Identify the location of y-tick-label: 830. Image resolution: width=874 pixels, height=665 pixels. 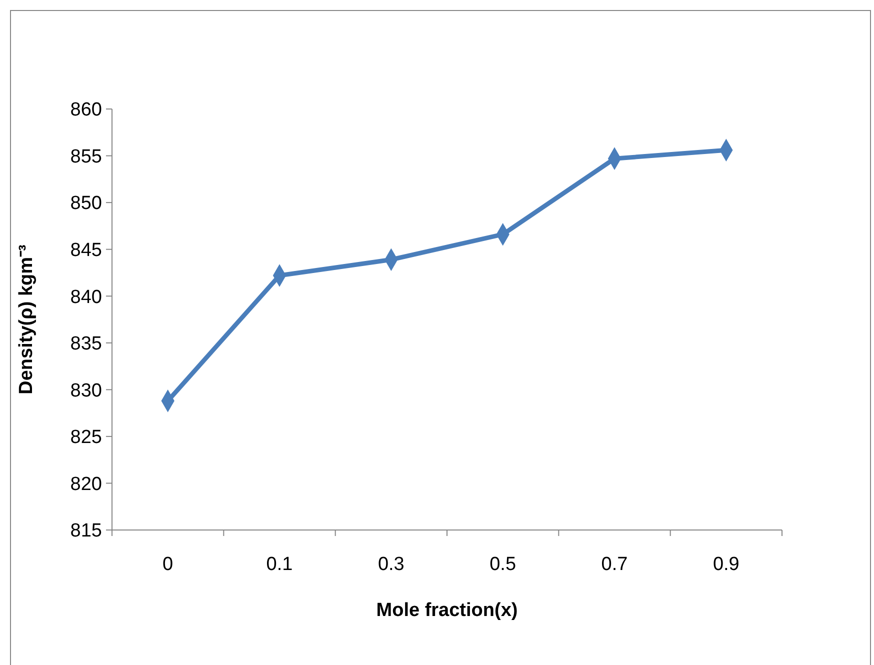
(86, 391).